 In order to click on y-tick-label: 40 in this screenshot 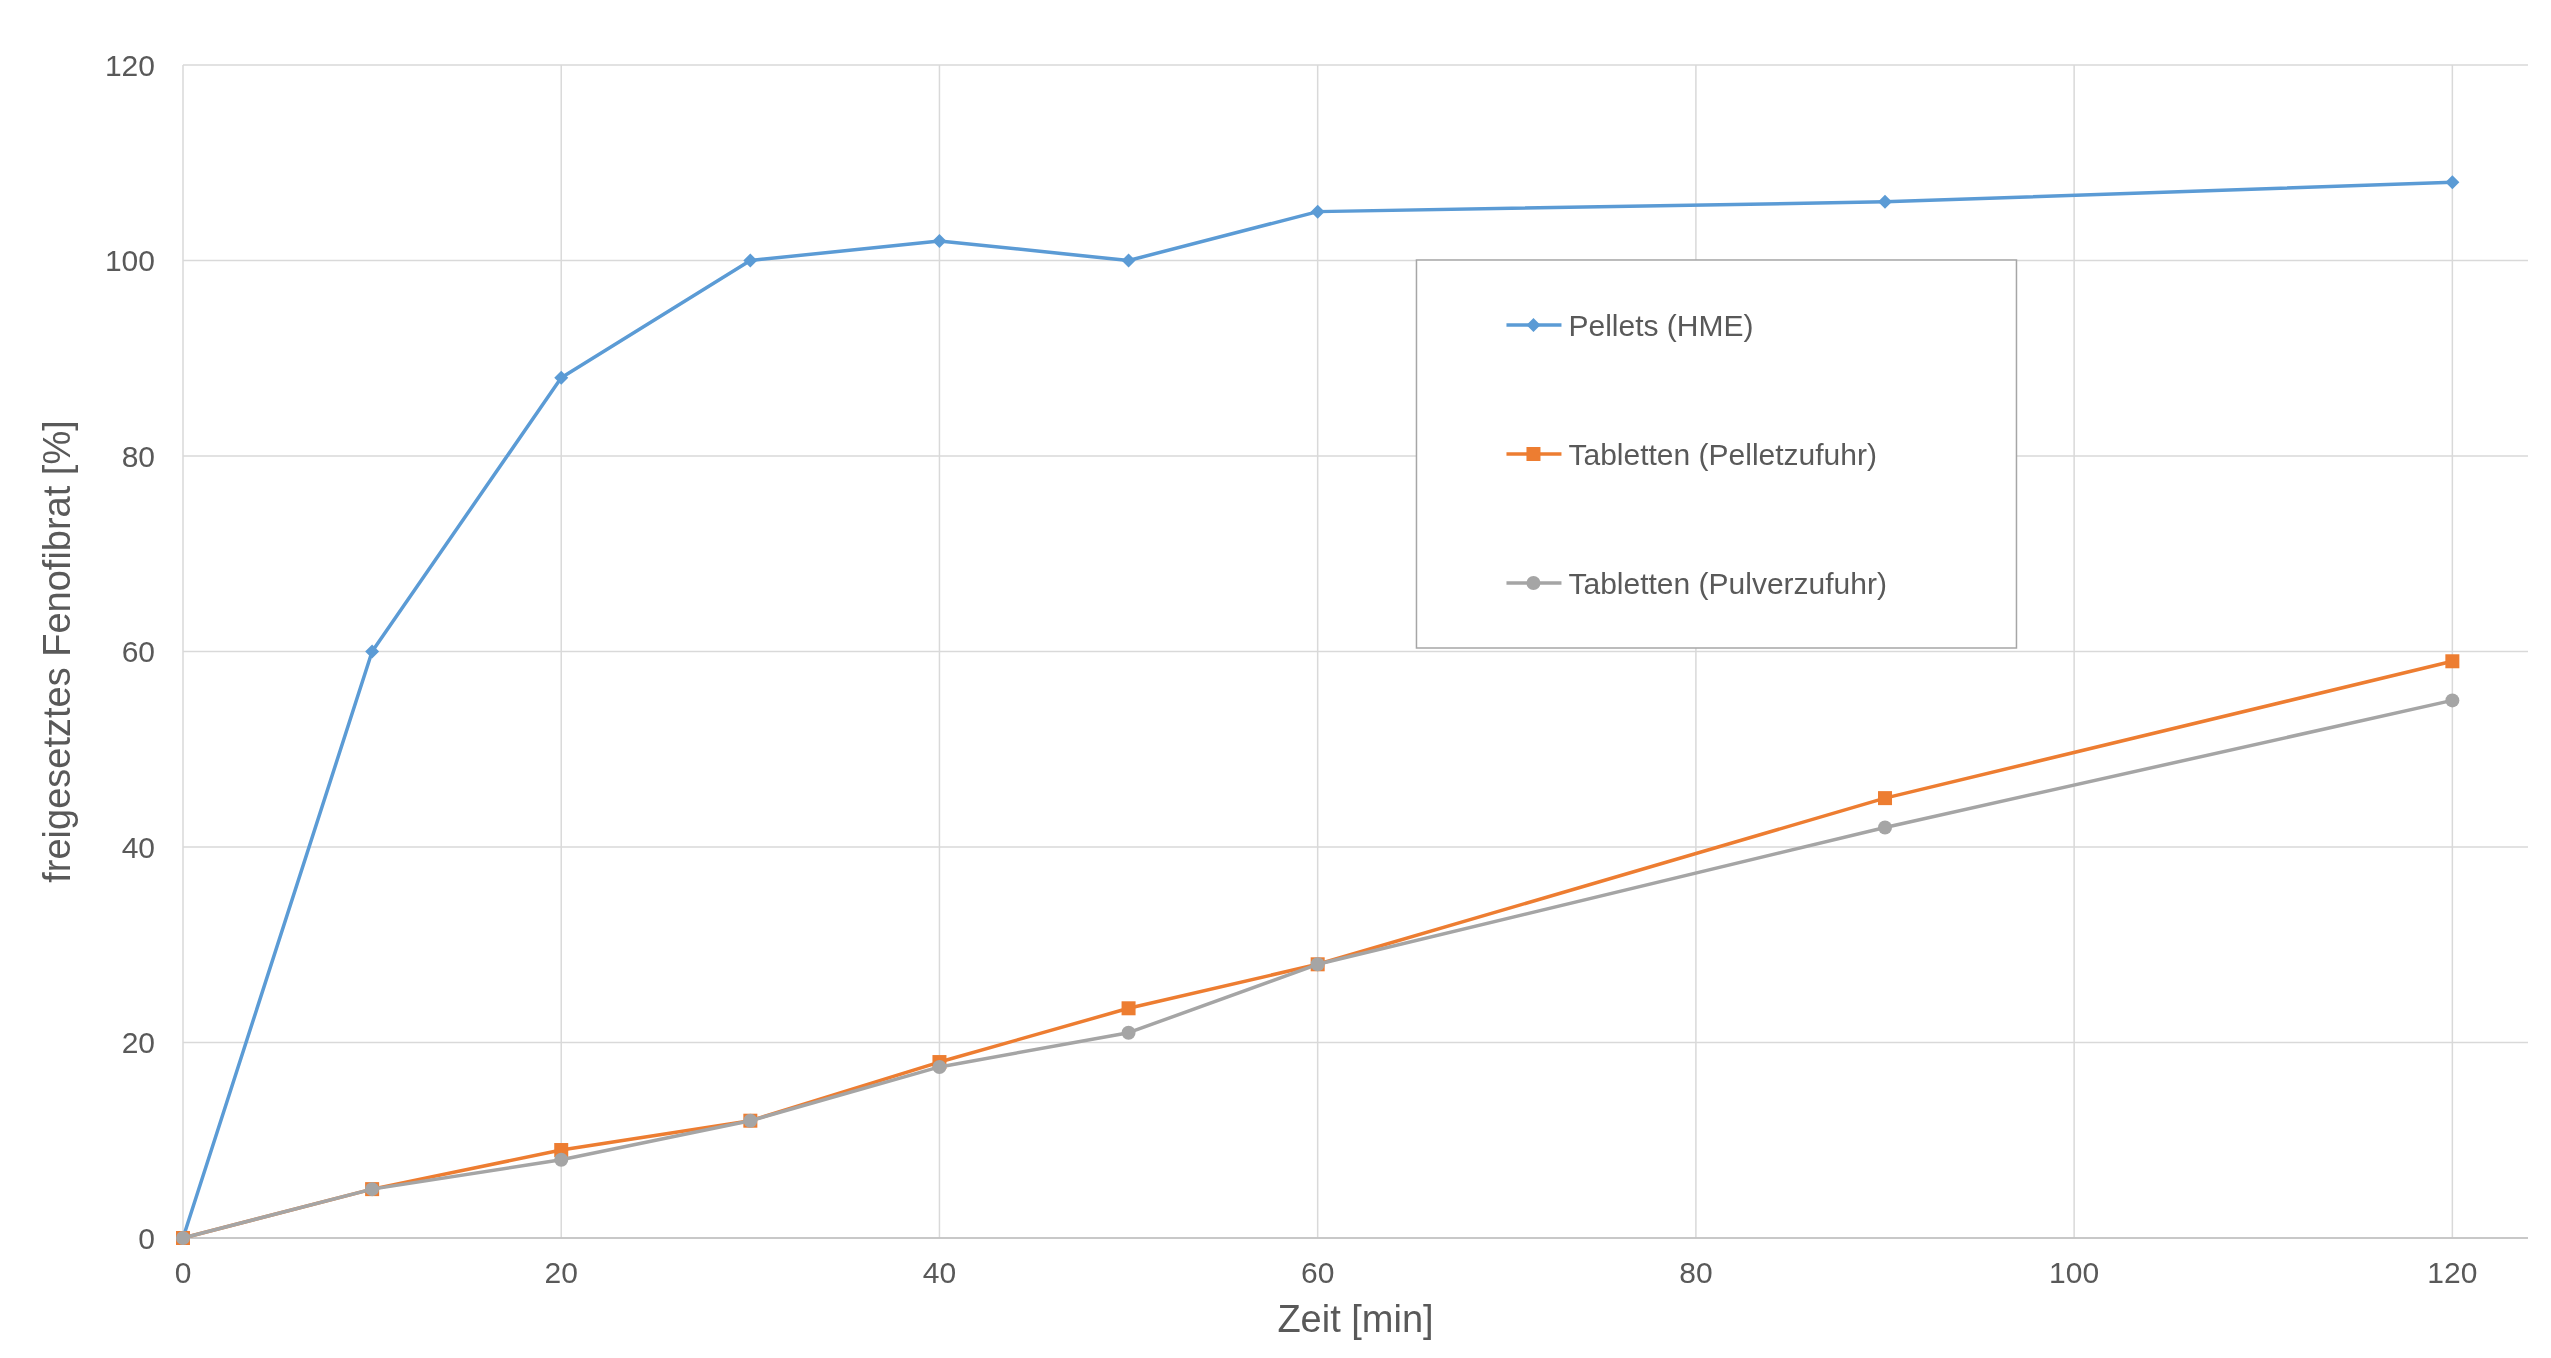, I will do `click(138, 847)`.